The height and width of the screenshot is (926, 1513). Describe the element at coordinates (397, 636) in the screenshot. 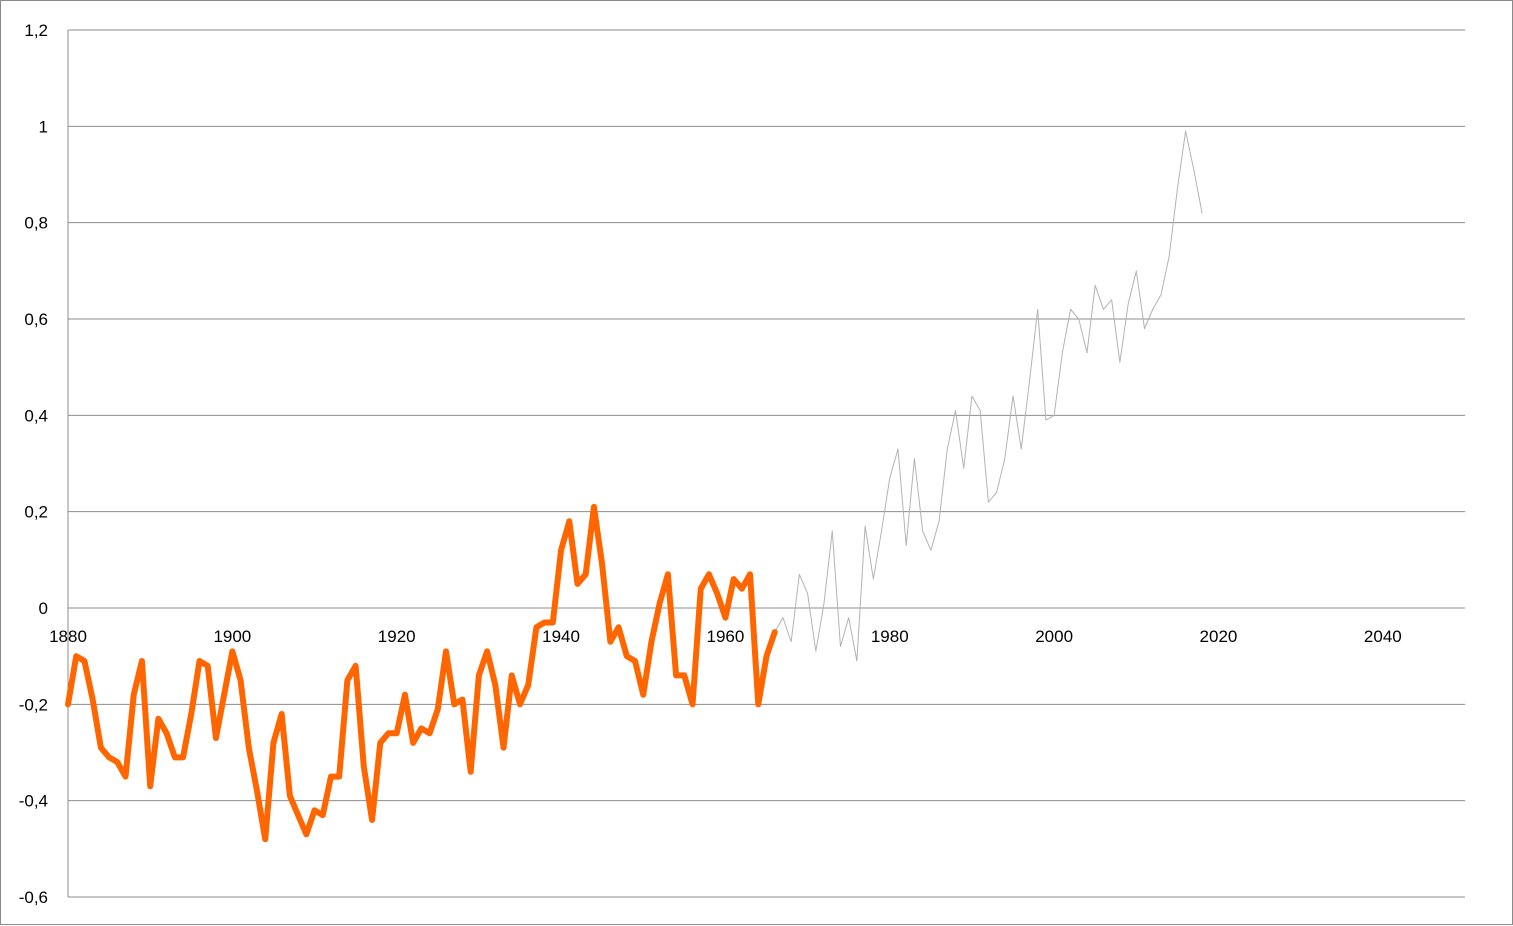

I see `x-tick-label: 1920` at that location.